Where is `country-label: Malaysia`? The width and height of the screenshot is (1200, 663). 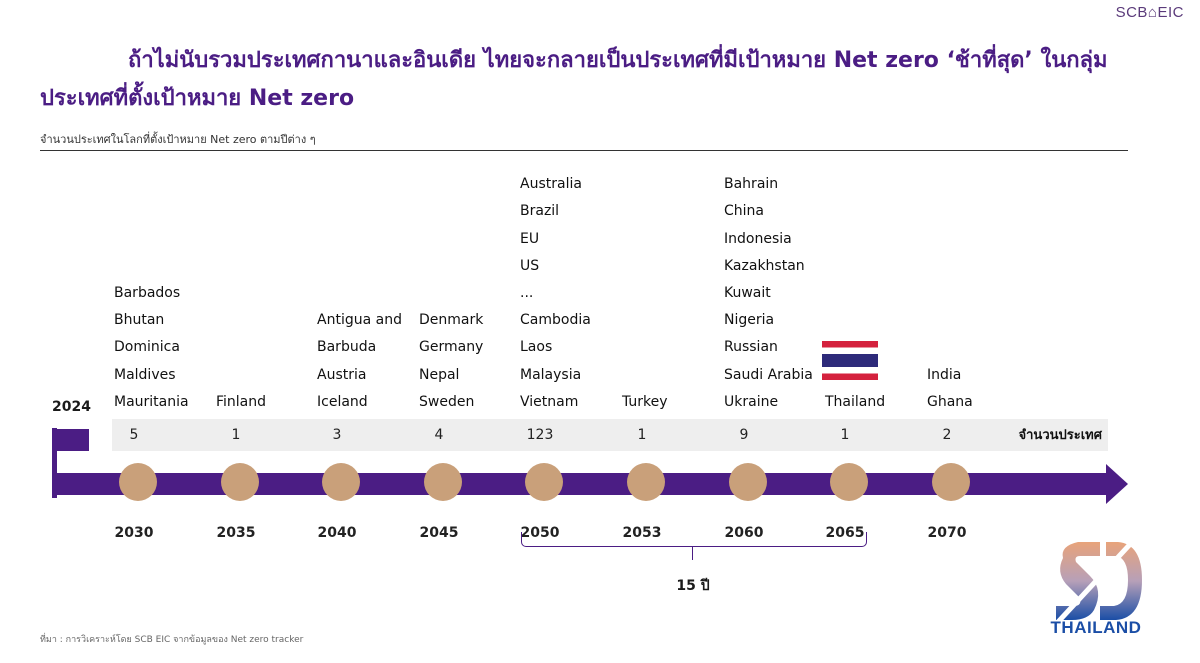
country-label: Malaysia is located at coordinates (551, 374).